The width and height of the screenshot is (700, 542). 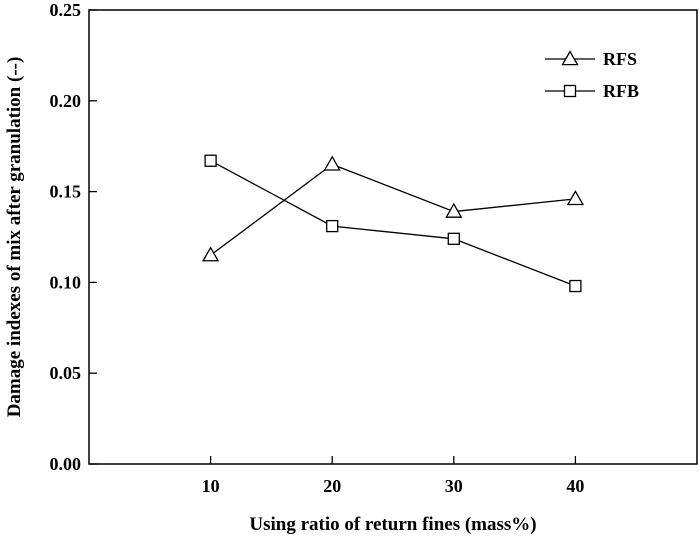 What do you see at coordinates (211, 486) in the screenshot?
I see `x-tick-label: 10` at bounding box center [211, 486].